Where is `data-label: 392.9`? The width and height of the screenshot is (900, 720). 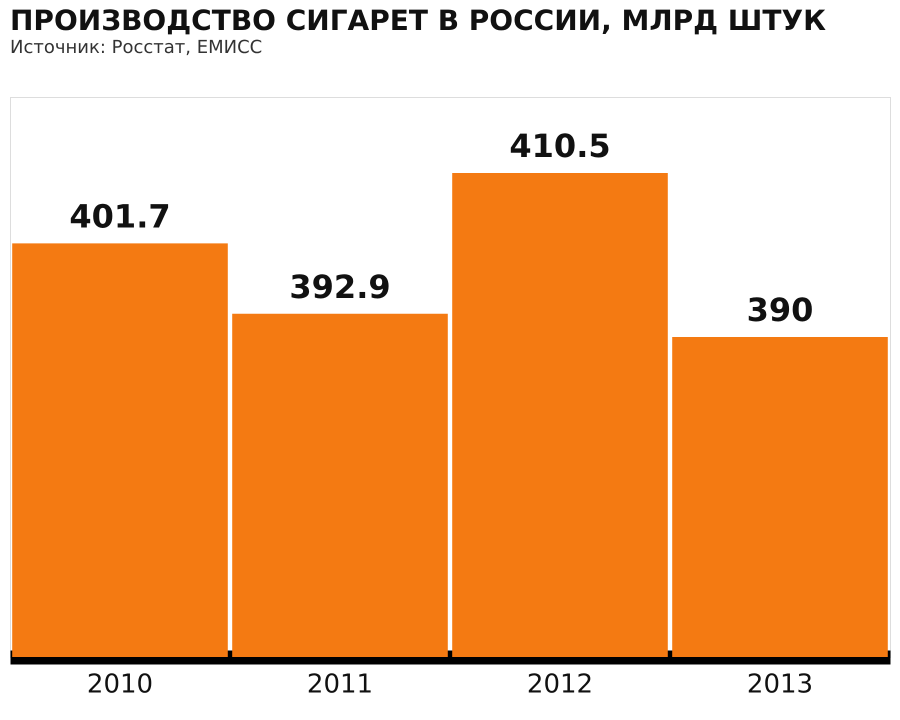
data-label: 392.9 is located at coordinates (340, 287).